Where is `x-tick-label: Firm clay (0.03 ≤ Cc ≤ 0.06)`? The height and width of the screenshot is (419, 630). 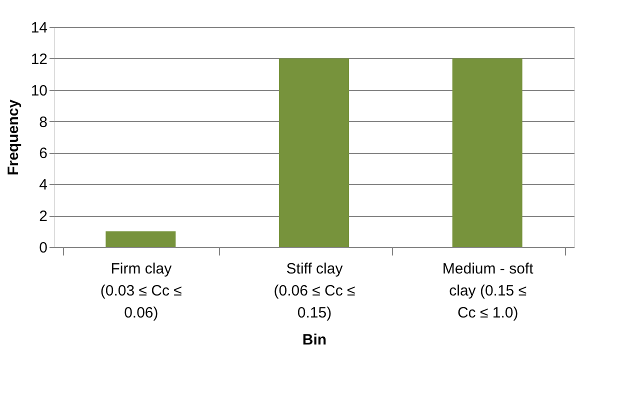 x-tick-label: Firm clay (0.03 ≤ Cc ≤ 0.06) is located at coordinates (141, 291).